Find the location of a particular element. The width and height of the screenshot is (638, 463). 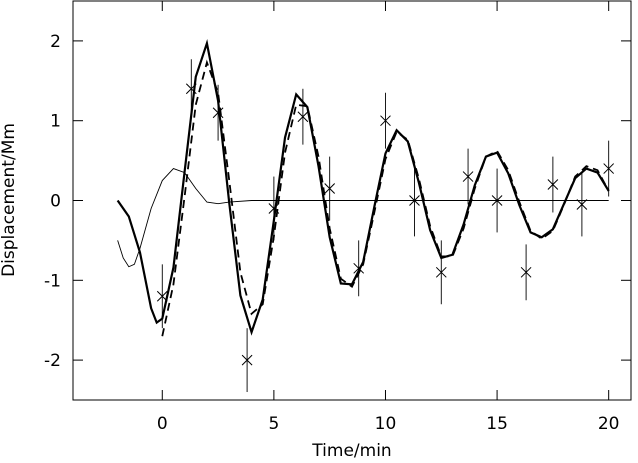

y-tick-label: 2 is located at coordinates (55, 42).